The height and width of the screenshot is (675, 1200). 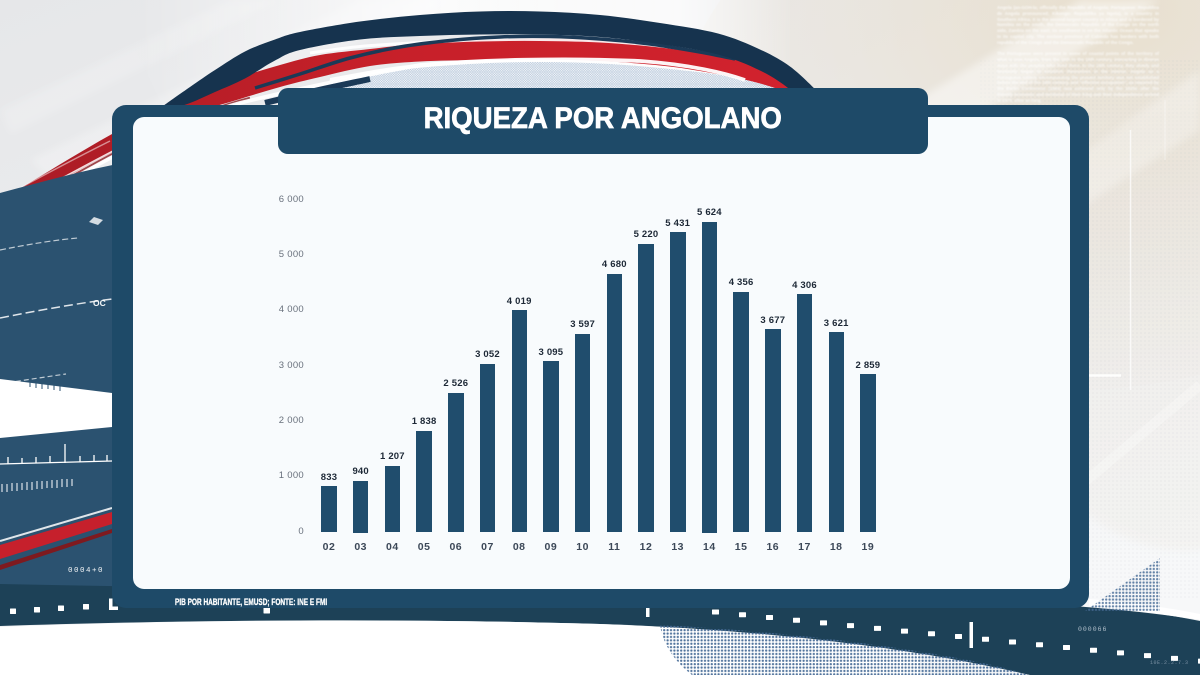 What do you see at coordinates (1169, 663) in the screenshot?
I see `svg-text: 10E.2.2.7.3` at bounding box center [1169, 663].